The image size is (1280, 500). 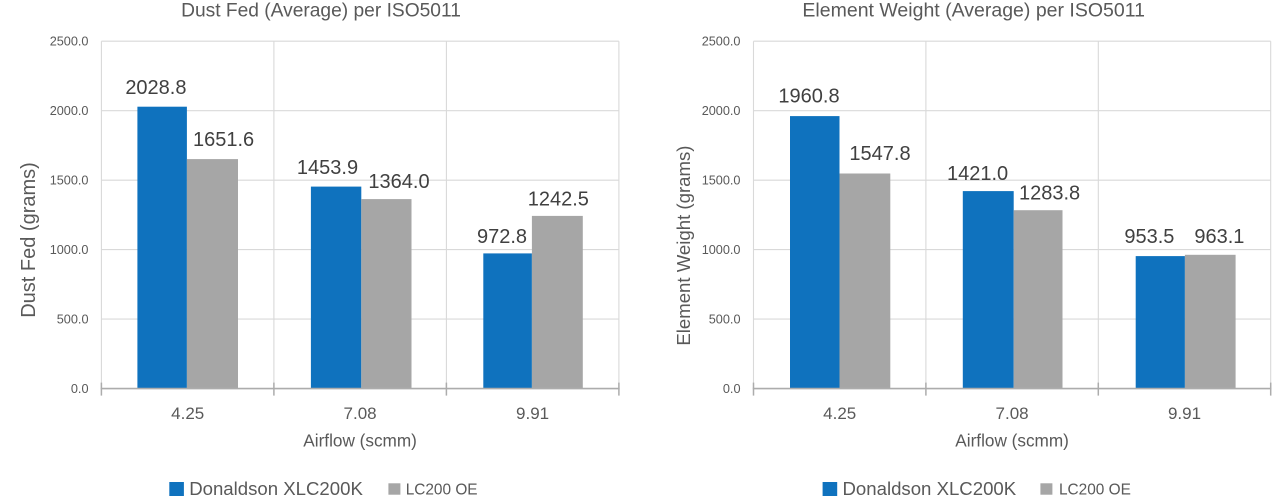 I want to click on svg-text: 1547.8, so click(x=879, y=154).